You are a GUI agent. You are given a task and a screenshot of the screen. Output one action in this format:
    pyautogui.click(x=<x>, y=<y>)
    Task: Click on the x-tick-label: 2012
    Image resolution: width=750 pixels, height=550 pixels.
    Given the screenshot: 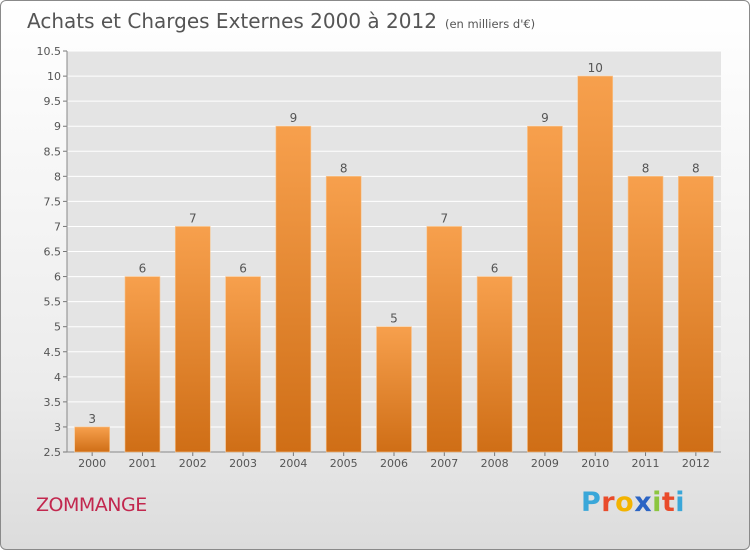 What is the action you would take?
    pyautogui.click(x=696, y=463)
    